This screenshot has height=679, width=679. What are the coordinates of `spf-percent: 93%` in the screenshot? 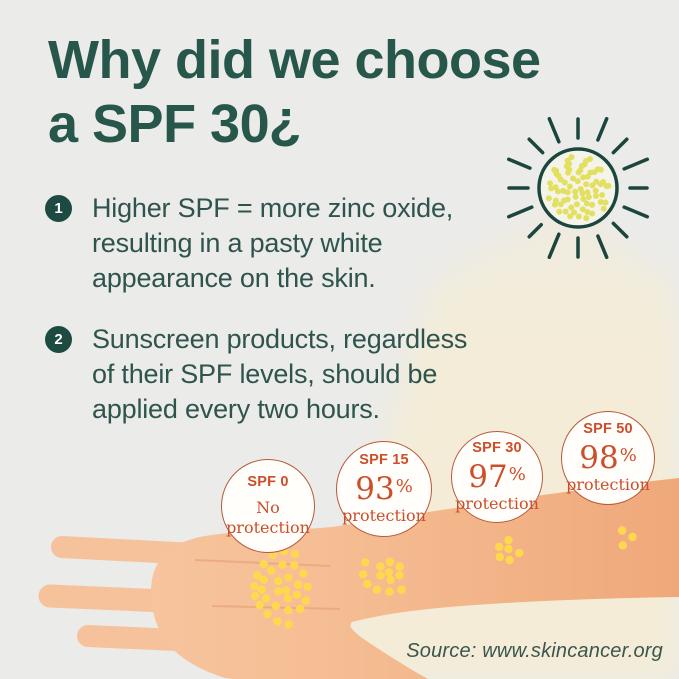 It's located at (384, 489).